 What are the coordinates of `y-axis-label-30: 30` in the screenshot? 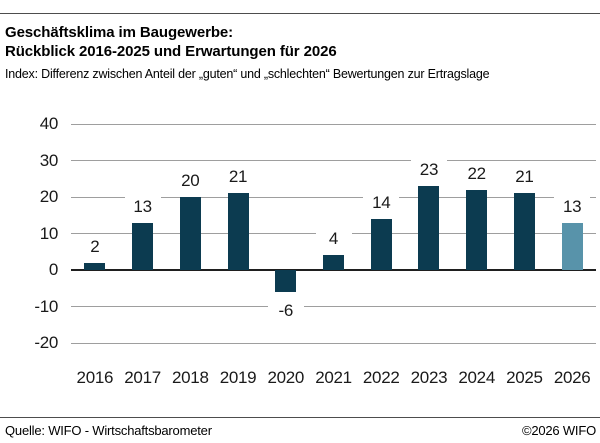 It's located at (49, 160).